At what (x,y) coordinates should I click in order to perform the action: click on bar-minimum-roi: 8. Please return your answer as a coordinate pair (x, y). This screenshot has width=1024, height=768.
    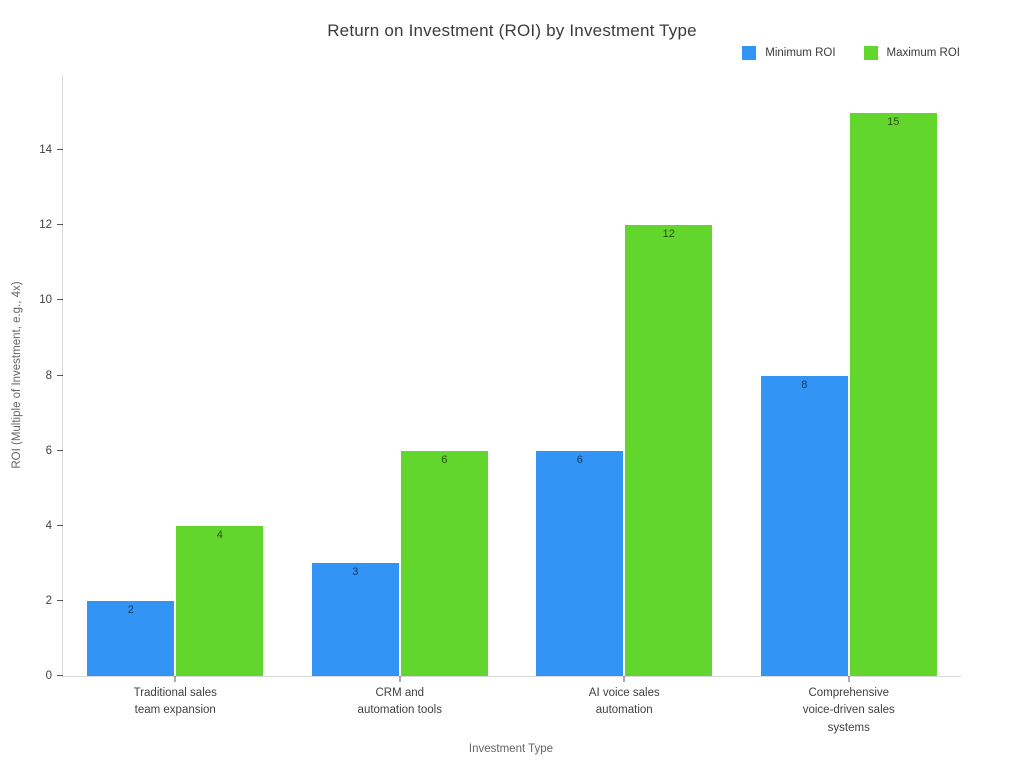
    Looking at the image, I should click on (804, 525).